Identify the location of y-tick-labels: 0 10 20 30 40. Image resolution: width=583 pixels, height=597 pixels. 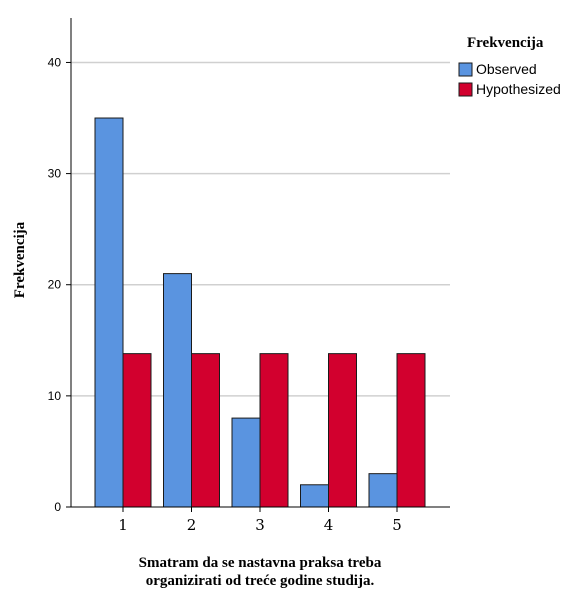
(55, 284).